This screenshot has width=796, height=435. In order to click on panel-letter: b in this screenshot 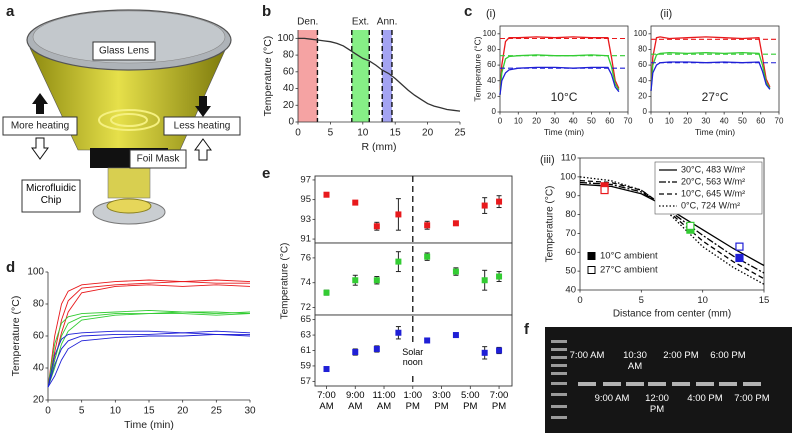, I will do `click(266, 11)`.